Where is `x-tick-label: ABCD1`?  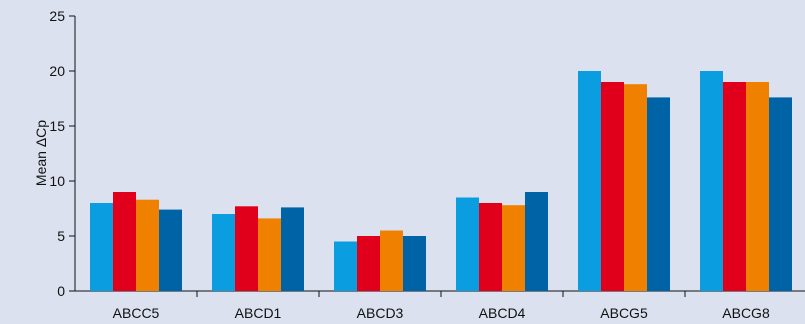
x-tick-label: ABCD1 is located at coordinates (258, 313).